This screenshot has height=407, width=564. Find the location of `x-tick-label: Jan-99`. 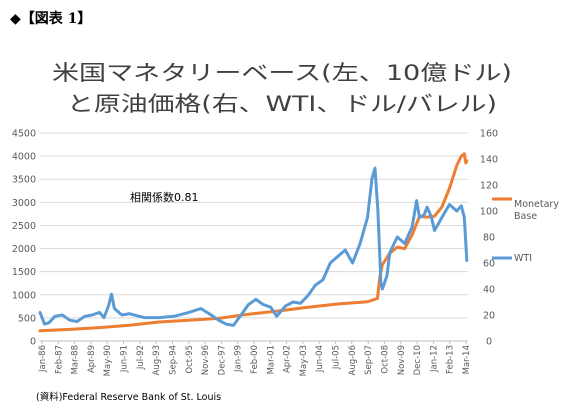

x-tick-label: Jan-99 is located at coordinates (239, 359).